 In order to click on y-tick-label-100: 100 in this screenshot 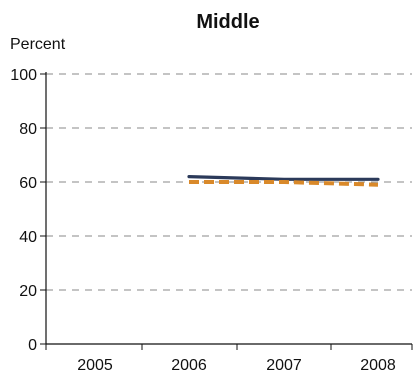, I will do `click(23, 75)`.